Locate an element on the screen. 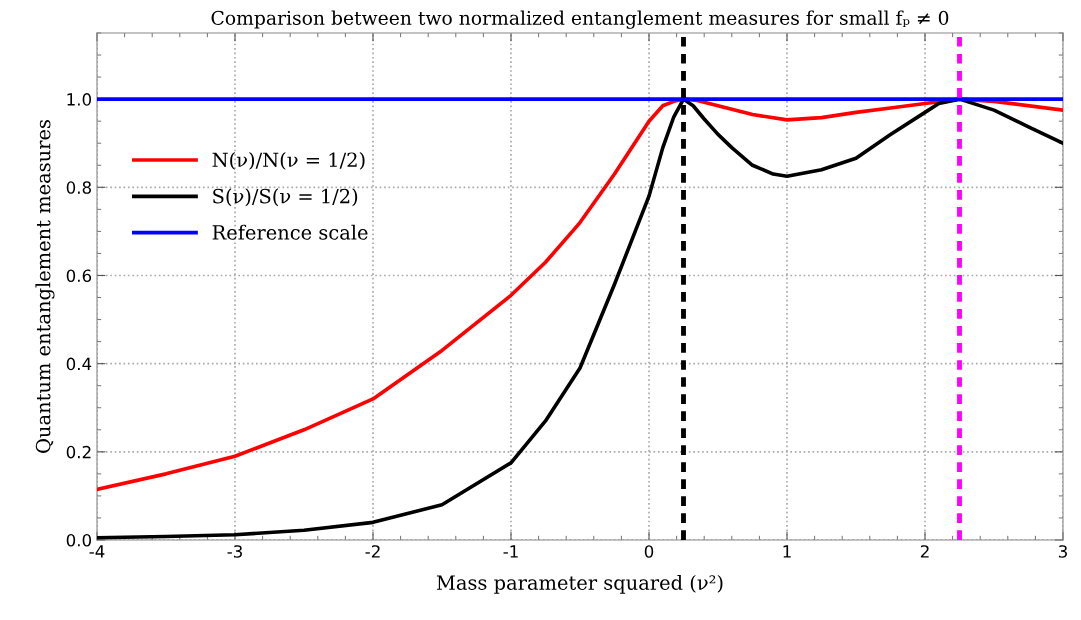  y-tick-label: 0.0 is located at coordinates (79, 540).